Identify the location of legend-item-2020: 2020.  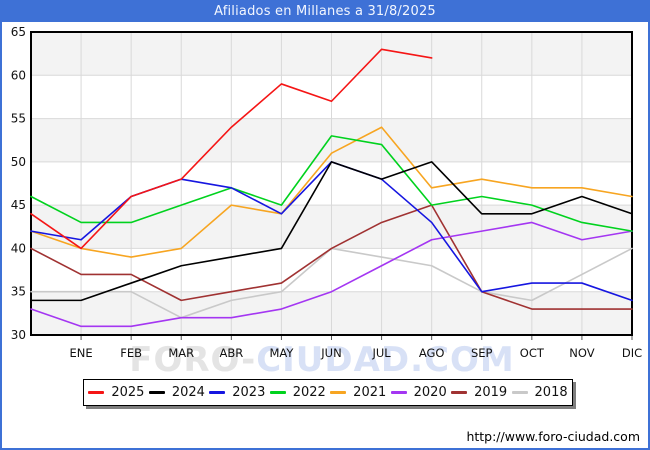
(418, 392).